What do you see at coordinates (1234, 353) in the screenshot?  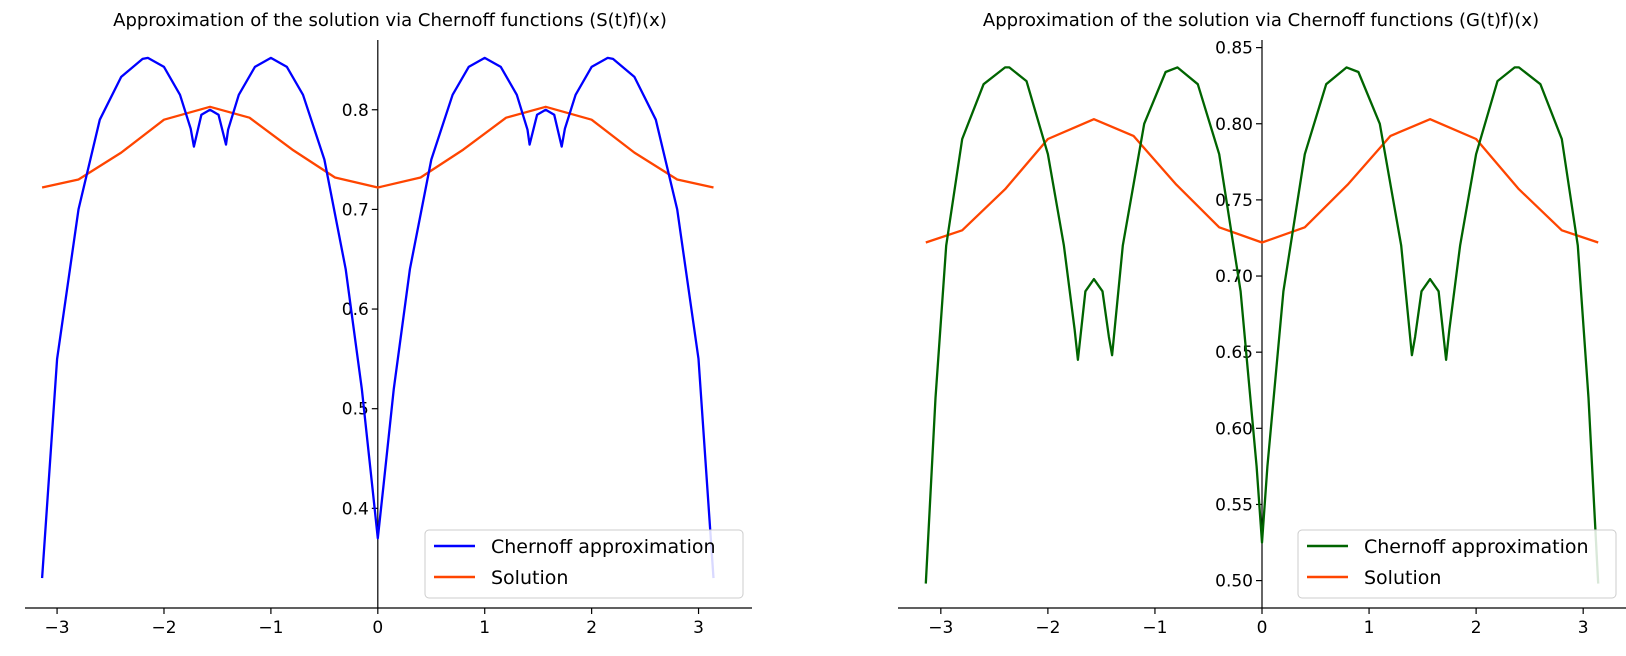 I see `y-tick-label: 0.65` at bounding box center [1234, 353].